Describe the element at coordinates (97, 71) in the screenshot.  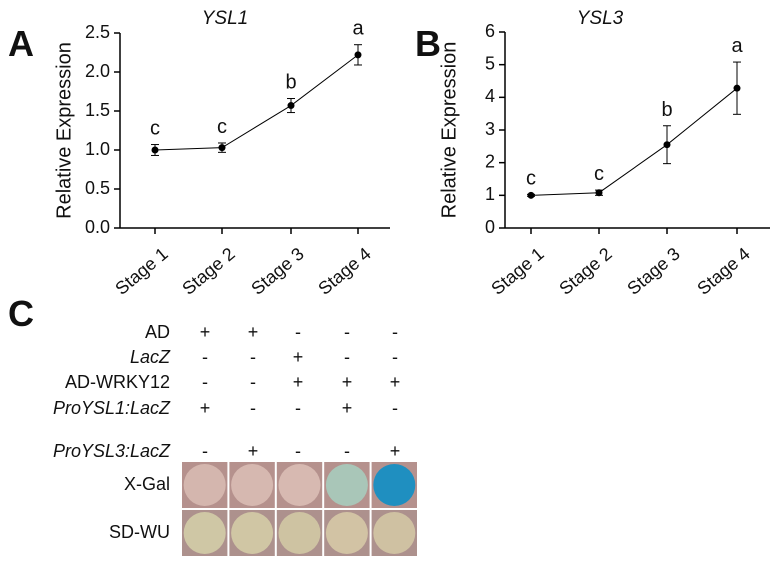
I see `y-tick-label: 2.0` at that location.